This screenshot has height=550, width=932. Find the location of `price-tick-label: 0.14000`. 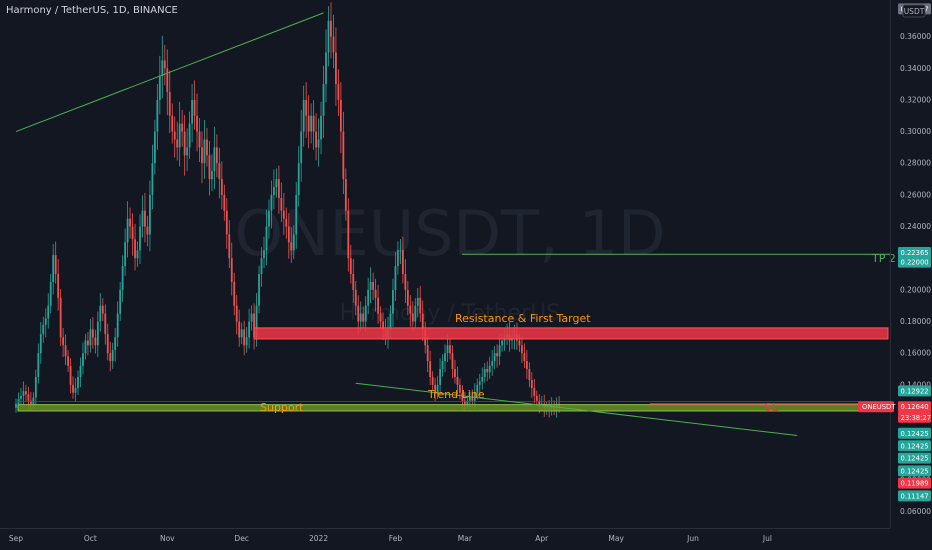

price-tick-label: 0.14000 is located at coordinates (915, 384).